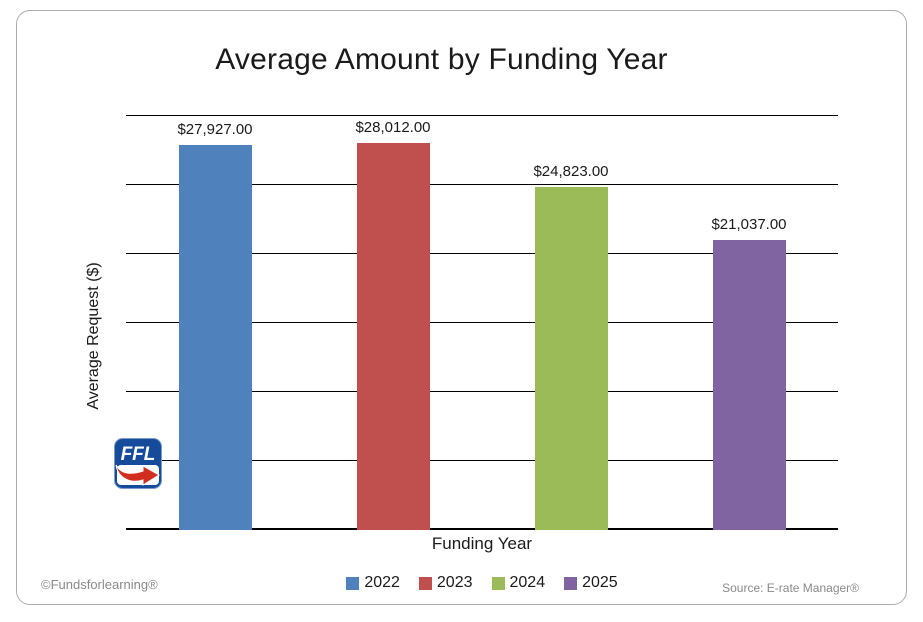 The height and width of the screenshot is (622, 923). I want to click on legend-item-2022: 2022, so click(373, 583).